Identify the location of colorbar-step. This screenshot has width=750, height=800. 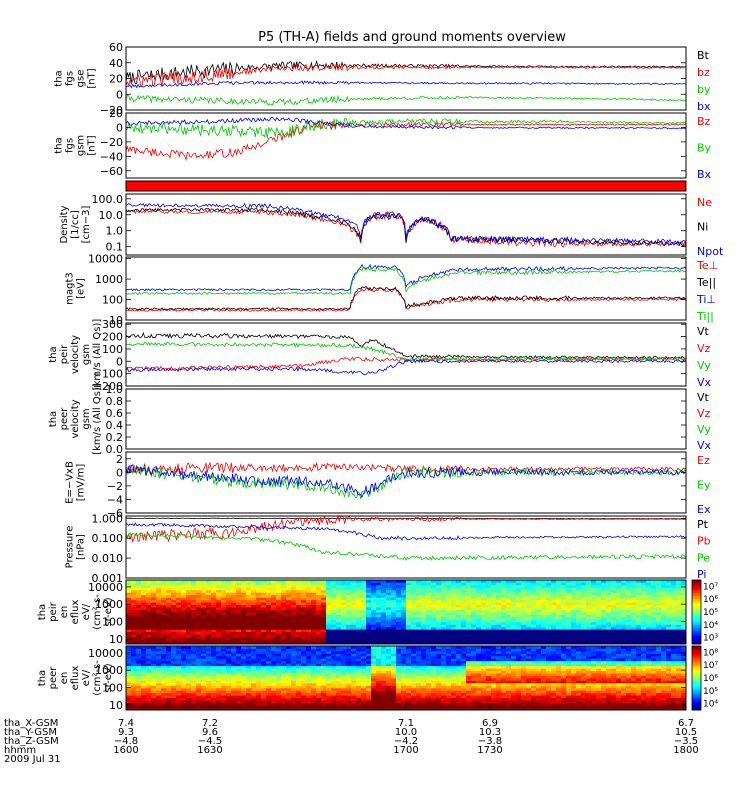
(696, 627).